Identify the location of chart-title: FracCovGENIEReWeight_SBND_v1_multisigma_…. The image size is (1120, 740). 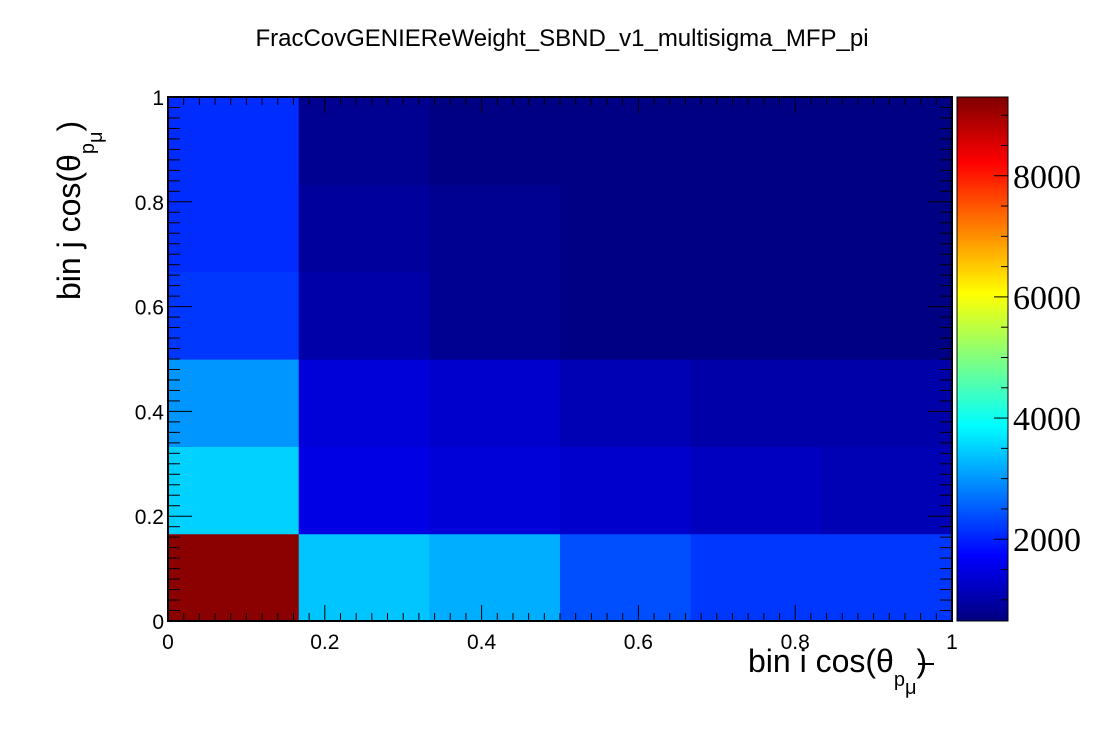
(561, 38).